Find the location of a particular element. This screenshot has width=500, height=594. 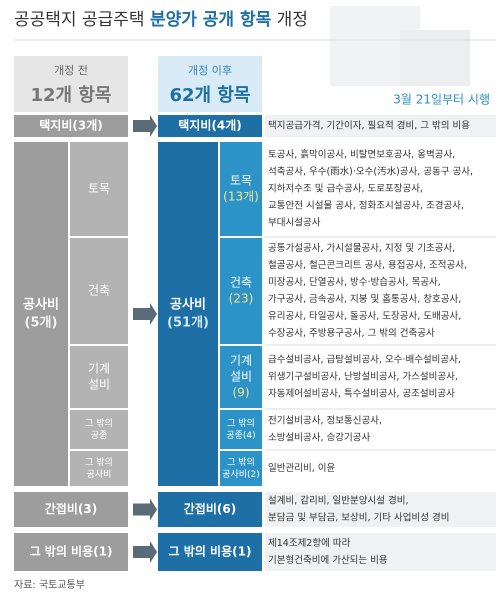

before-sub-label: 토목 is located at coordinates (99, 189).